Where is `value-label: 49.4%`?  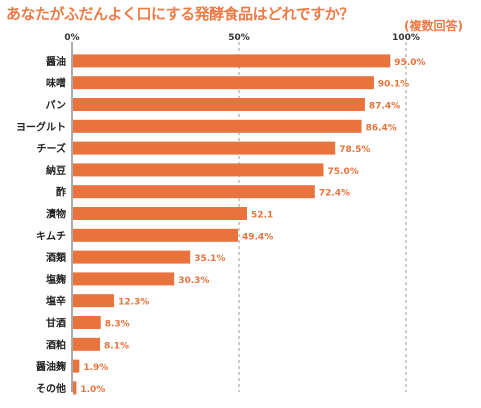
value-label: 49.4% is located at coordinates (257, 237).